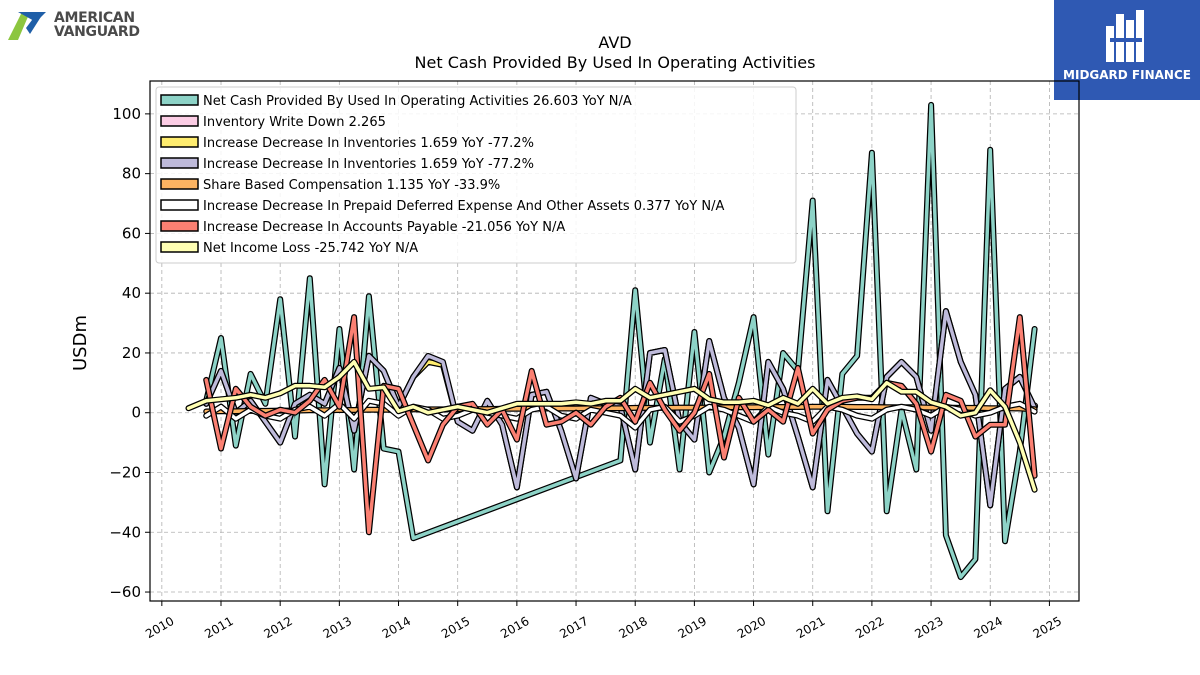  What do you see at coordinates (126, 114) in the screenshot?
I see `y-tick-label: 100` at bounding box center [126, 114].